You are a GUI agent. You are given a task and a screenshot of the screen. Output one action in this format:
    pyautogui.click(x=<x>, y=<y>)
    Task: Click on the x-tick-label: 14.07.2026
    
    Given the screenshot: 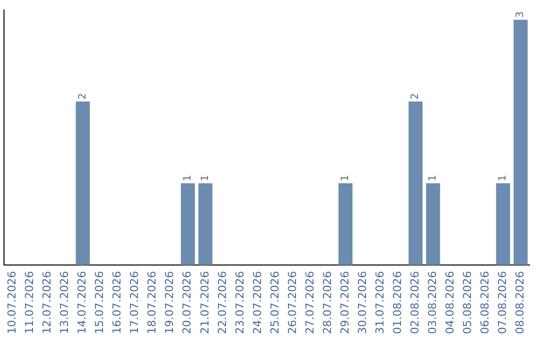 What is the action you would take?
    pyautogui.click(x=82, y=302)
    